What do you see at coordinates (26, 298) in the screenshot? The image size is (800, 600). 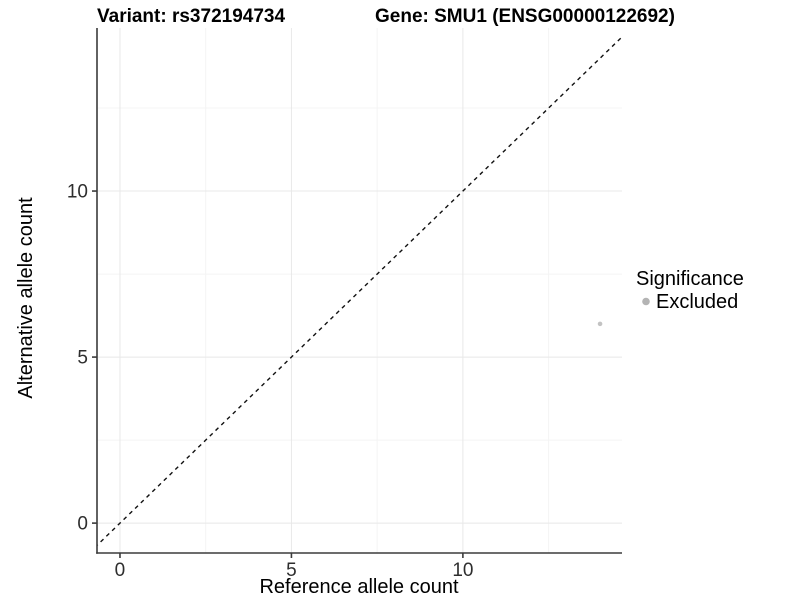 I see `y-axis-title: Alternative allele count` at bounding box center [26, 298].